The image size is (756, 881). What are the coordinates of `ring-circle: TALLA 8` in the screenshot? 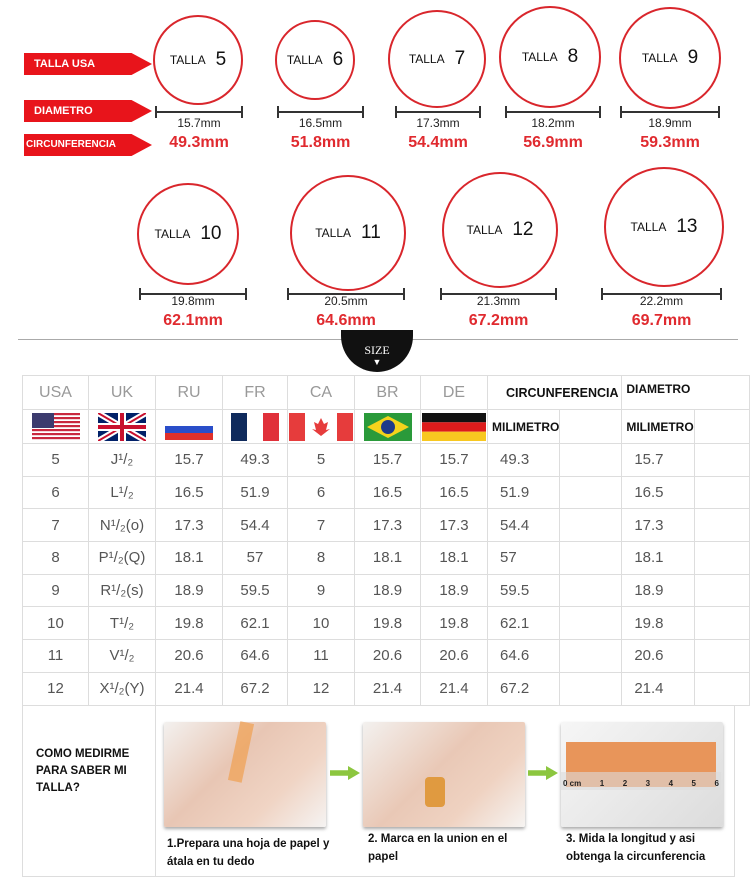 It's located at (550, 57).